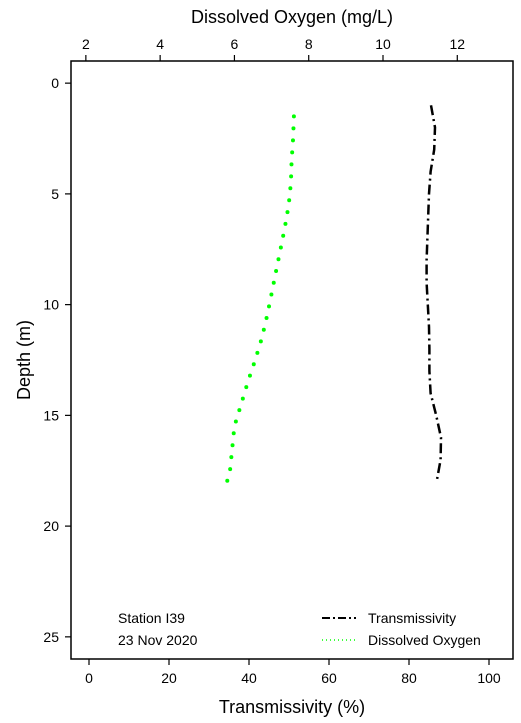 The height and width of the screenshot is (723, 521). I want to click on bottom-axis-title: Transmissivity (%), so click(292, 707).